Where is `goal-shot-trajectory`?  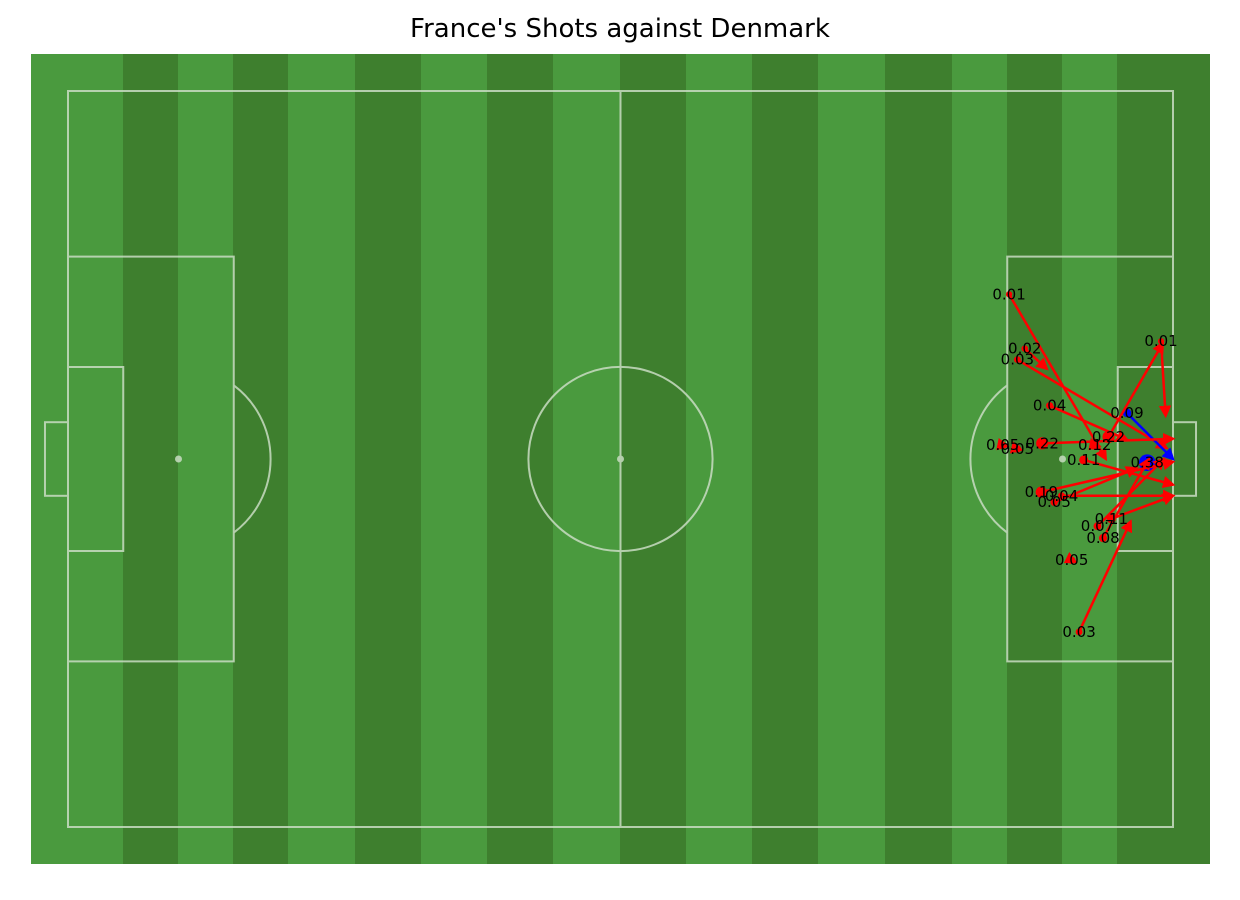
goal-shot-trajectory is located at coordinates (1150, 436).